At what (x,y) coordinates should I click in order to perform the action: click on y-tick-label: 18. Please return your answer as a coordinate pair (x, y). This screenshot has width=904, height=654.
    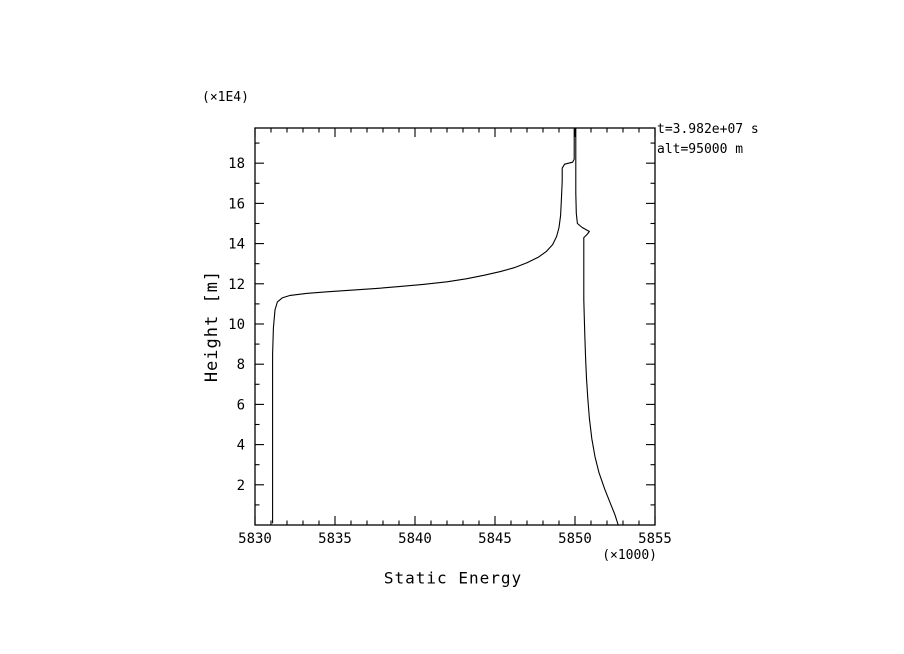
    Looking at the image, I should click on (236, 164).